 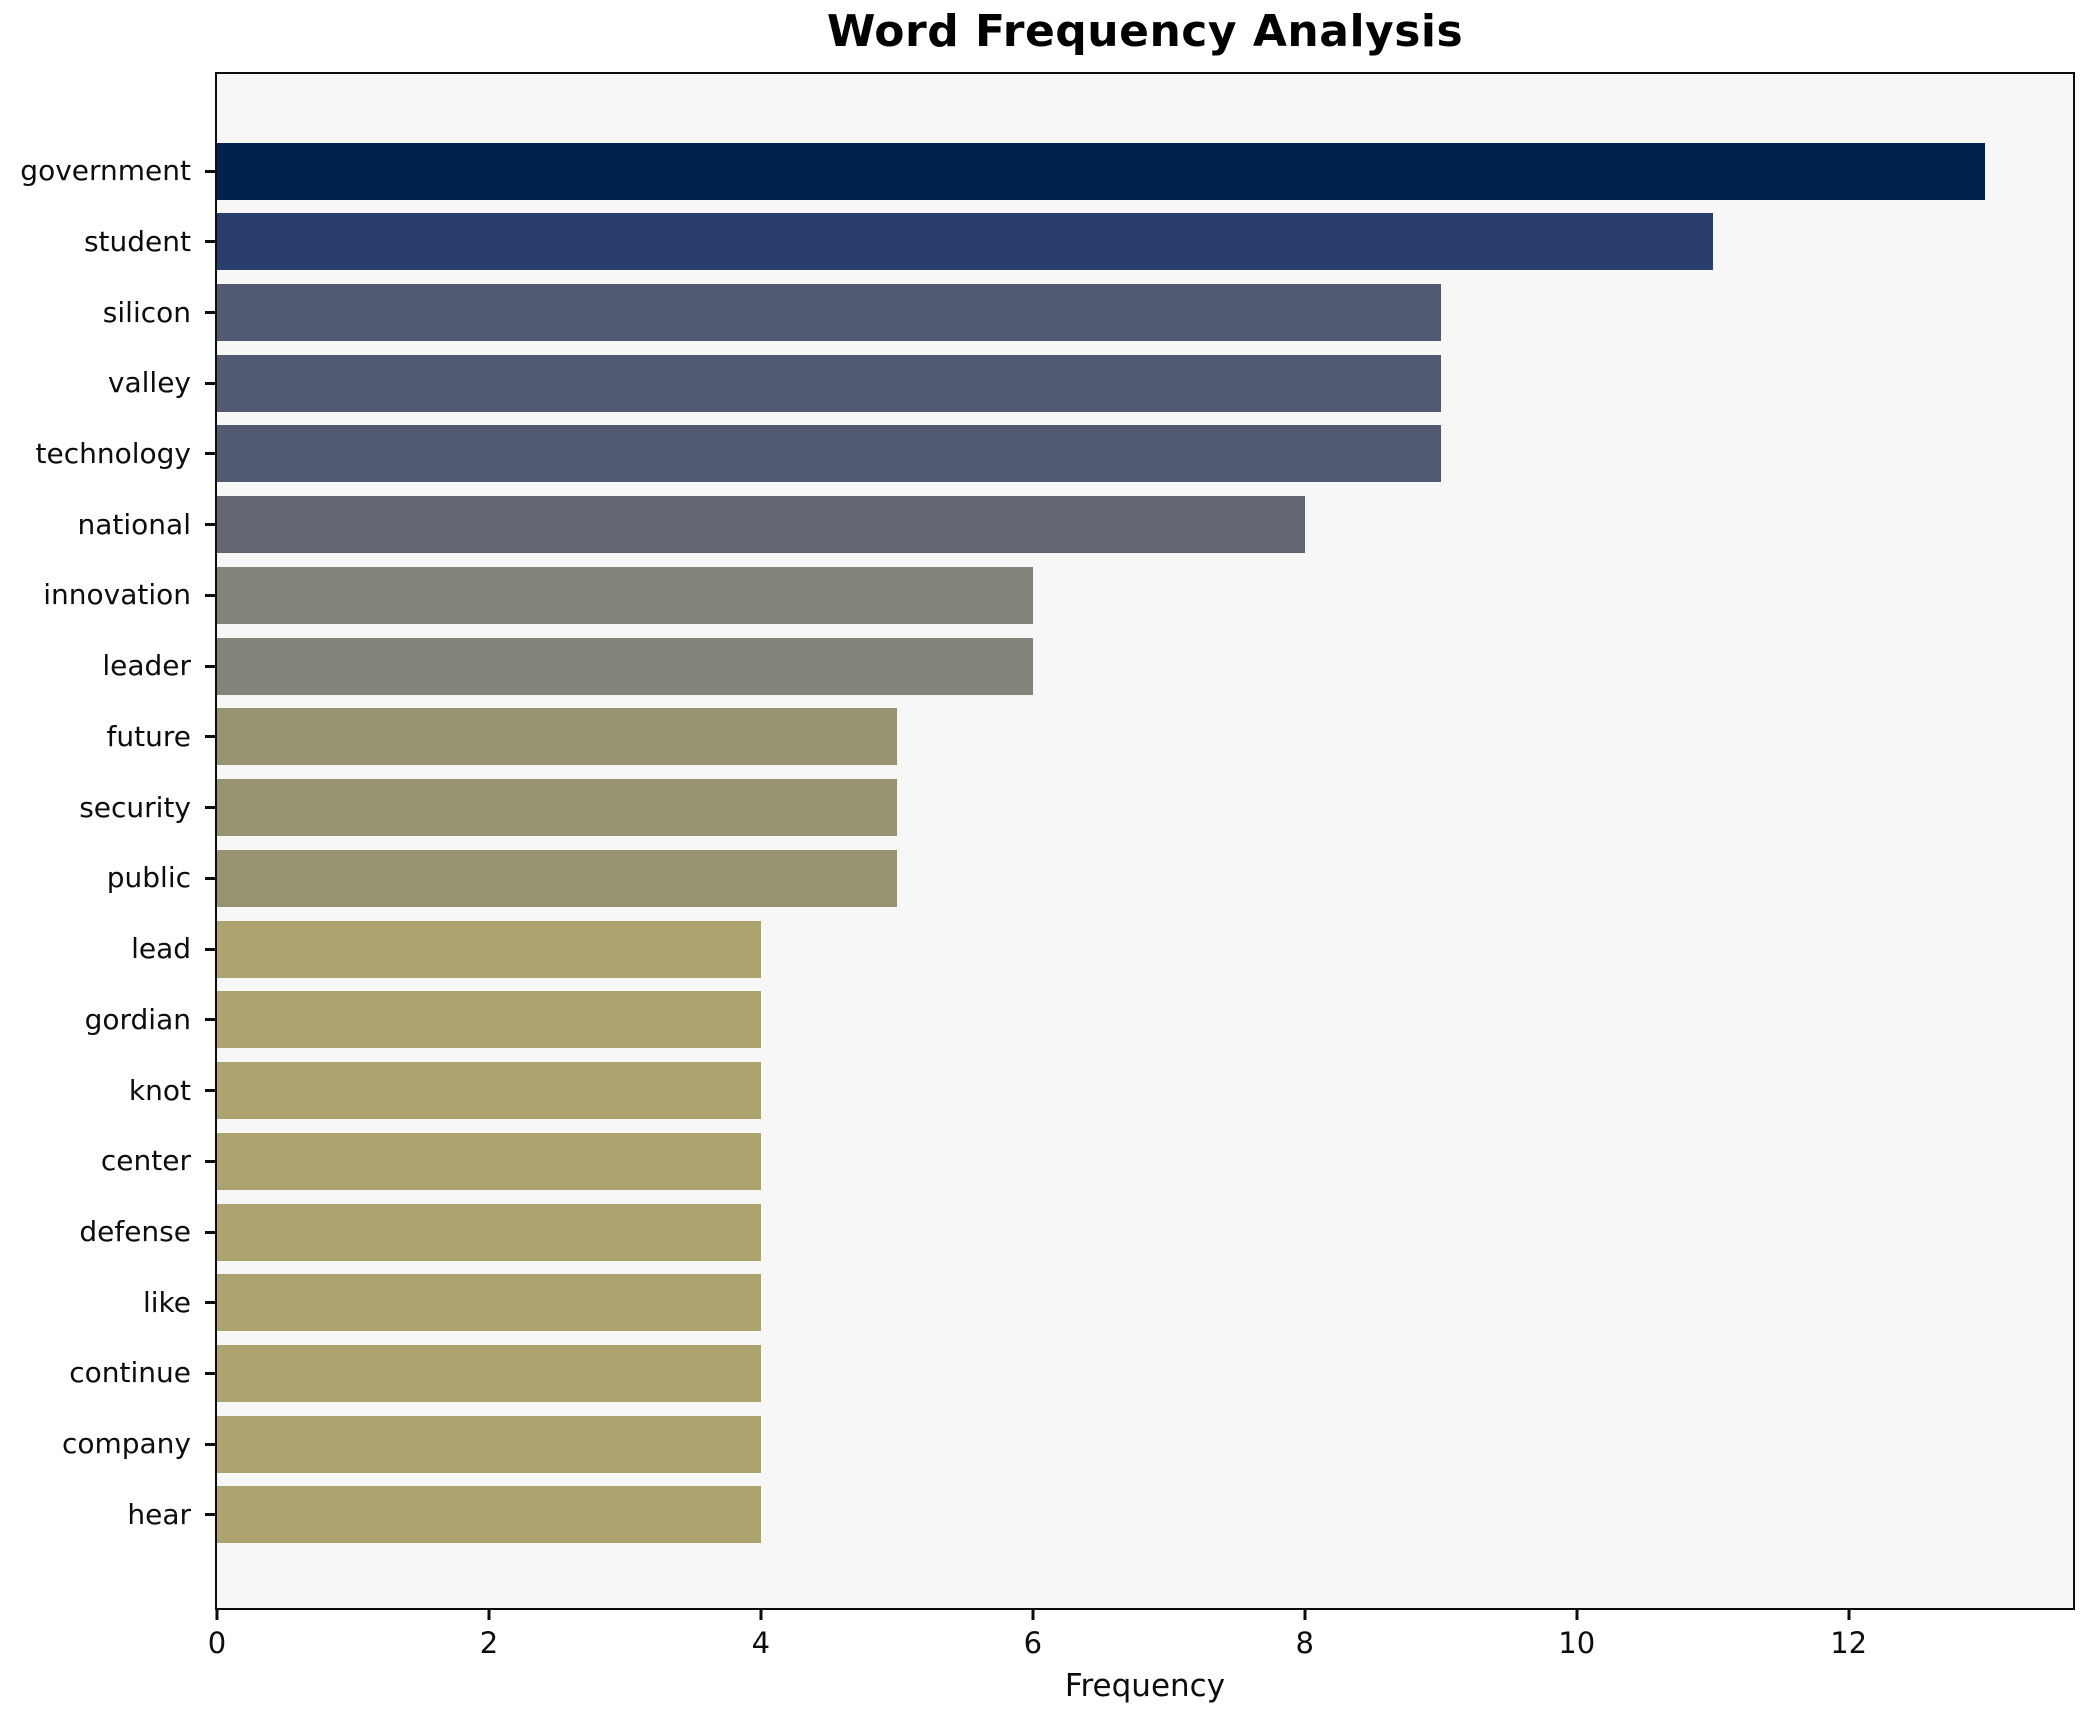 I want to click on x-tick-label-8: 8, so click(x=1304, y=1643).